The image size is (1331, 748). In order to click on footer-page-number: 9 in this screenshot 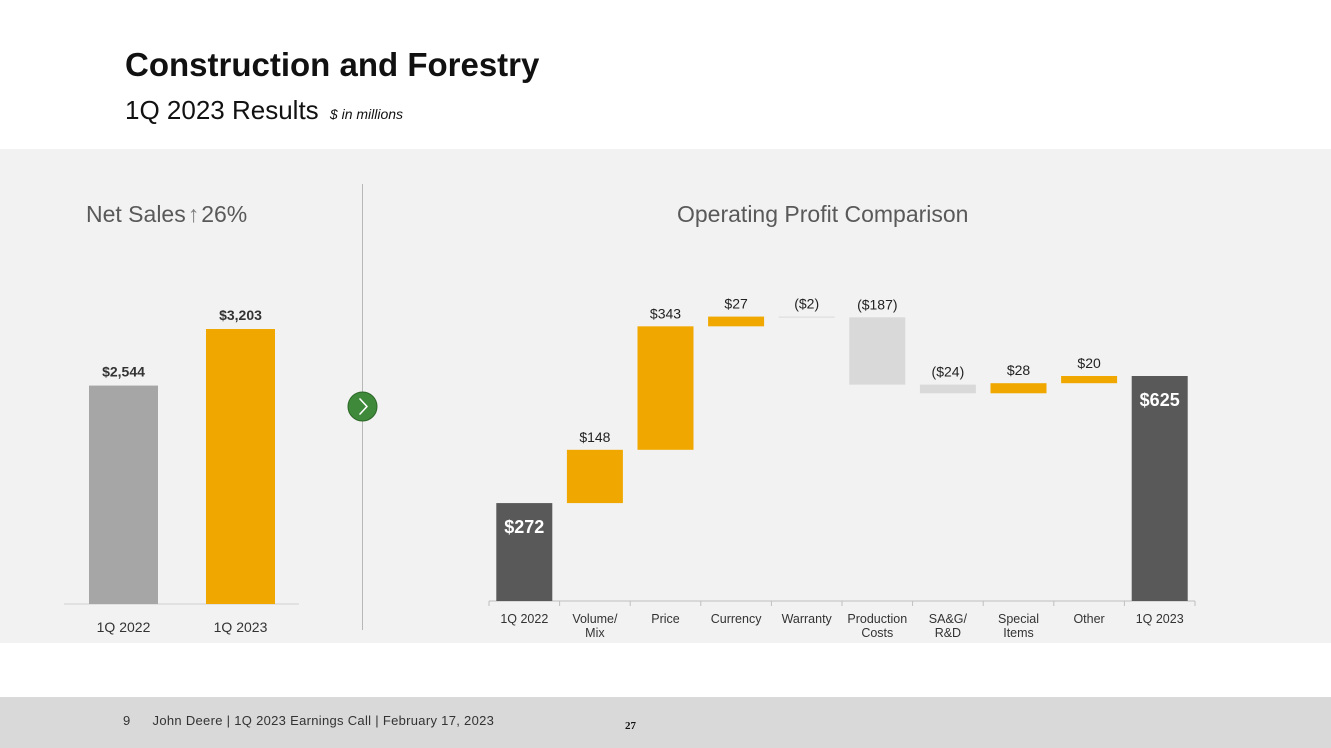, I will do `click(127, 720)`.